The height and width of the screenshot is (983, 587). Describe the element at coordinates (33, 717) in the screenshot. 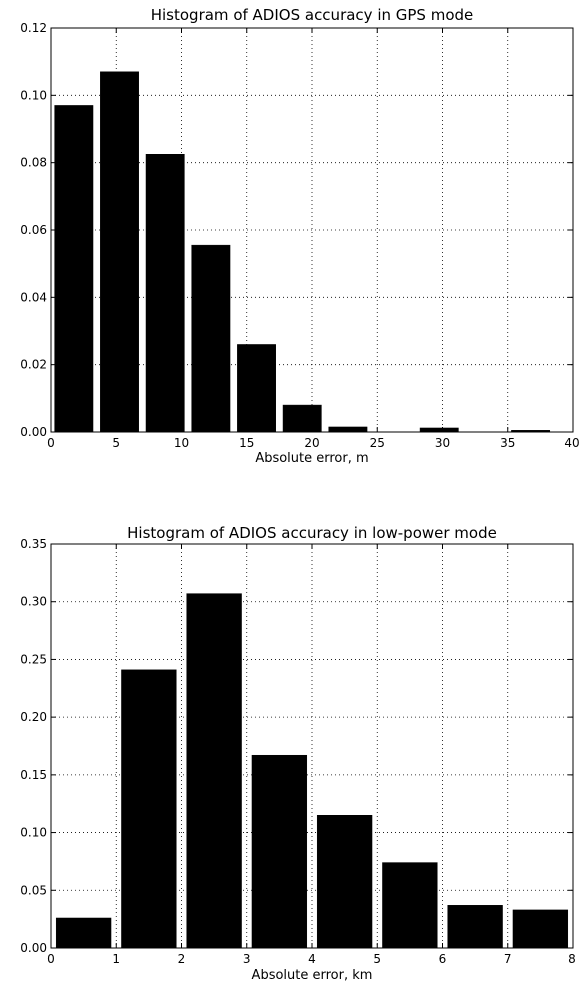

I see `y-tick-label: 0.20` at that location.